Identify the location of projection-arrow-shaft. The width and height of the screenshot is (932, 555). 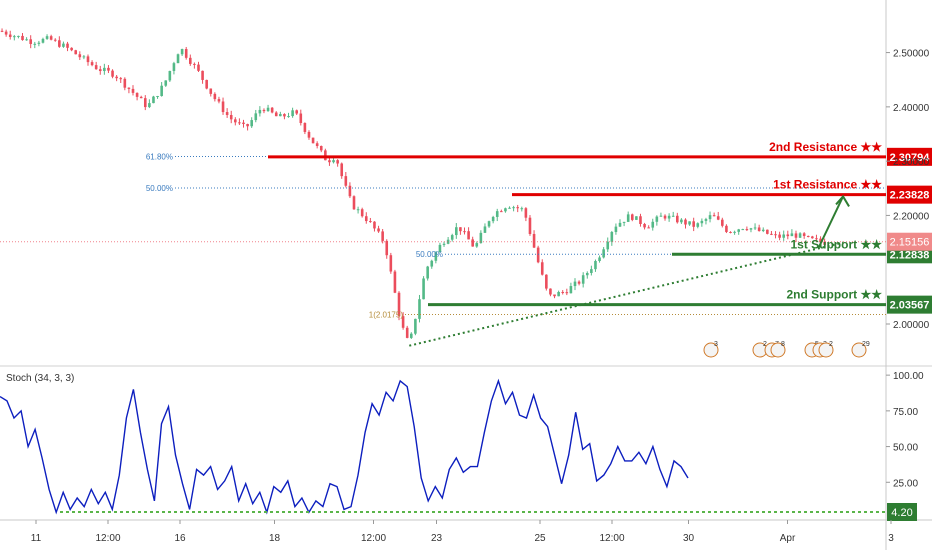
(830, 222).